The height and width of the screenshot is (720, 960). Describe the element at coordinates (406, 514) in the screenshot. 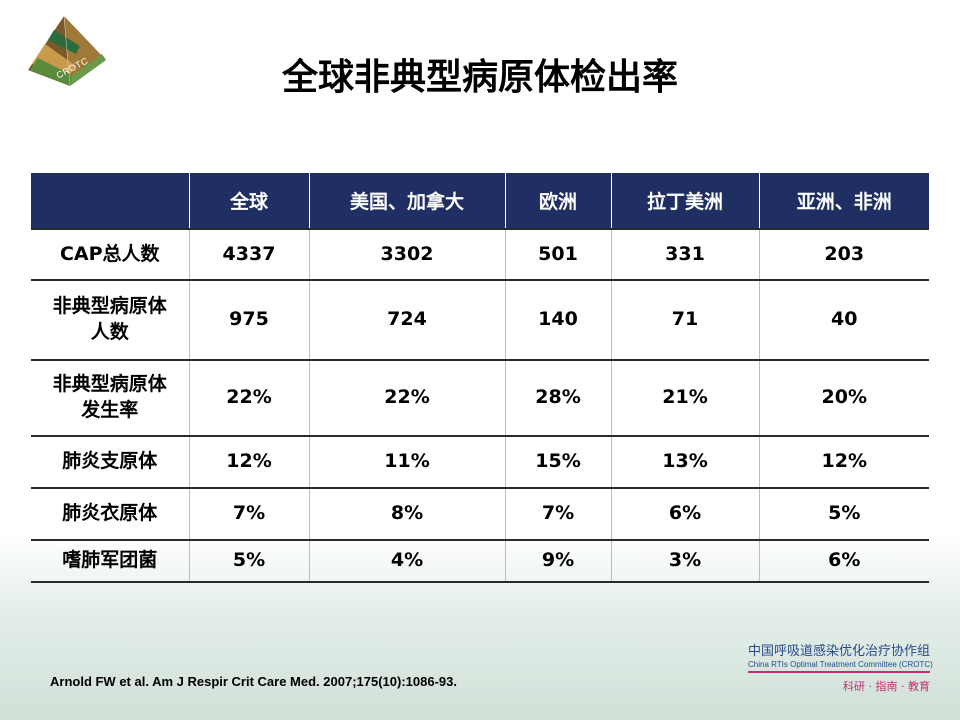

I see `table-cell: 8%` at that location.